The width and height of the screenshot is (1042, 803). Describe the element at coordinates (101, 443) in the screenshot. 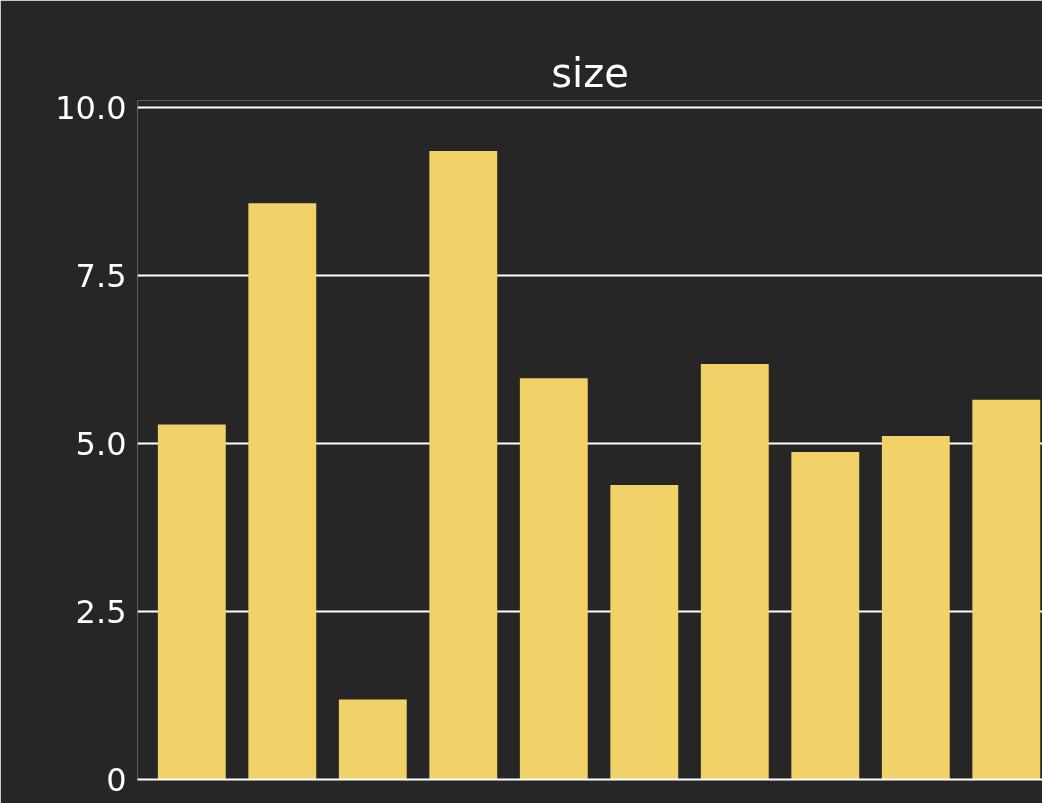

I see `y-tick-label: 5.0` at that location.